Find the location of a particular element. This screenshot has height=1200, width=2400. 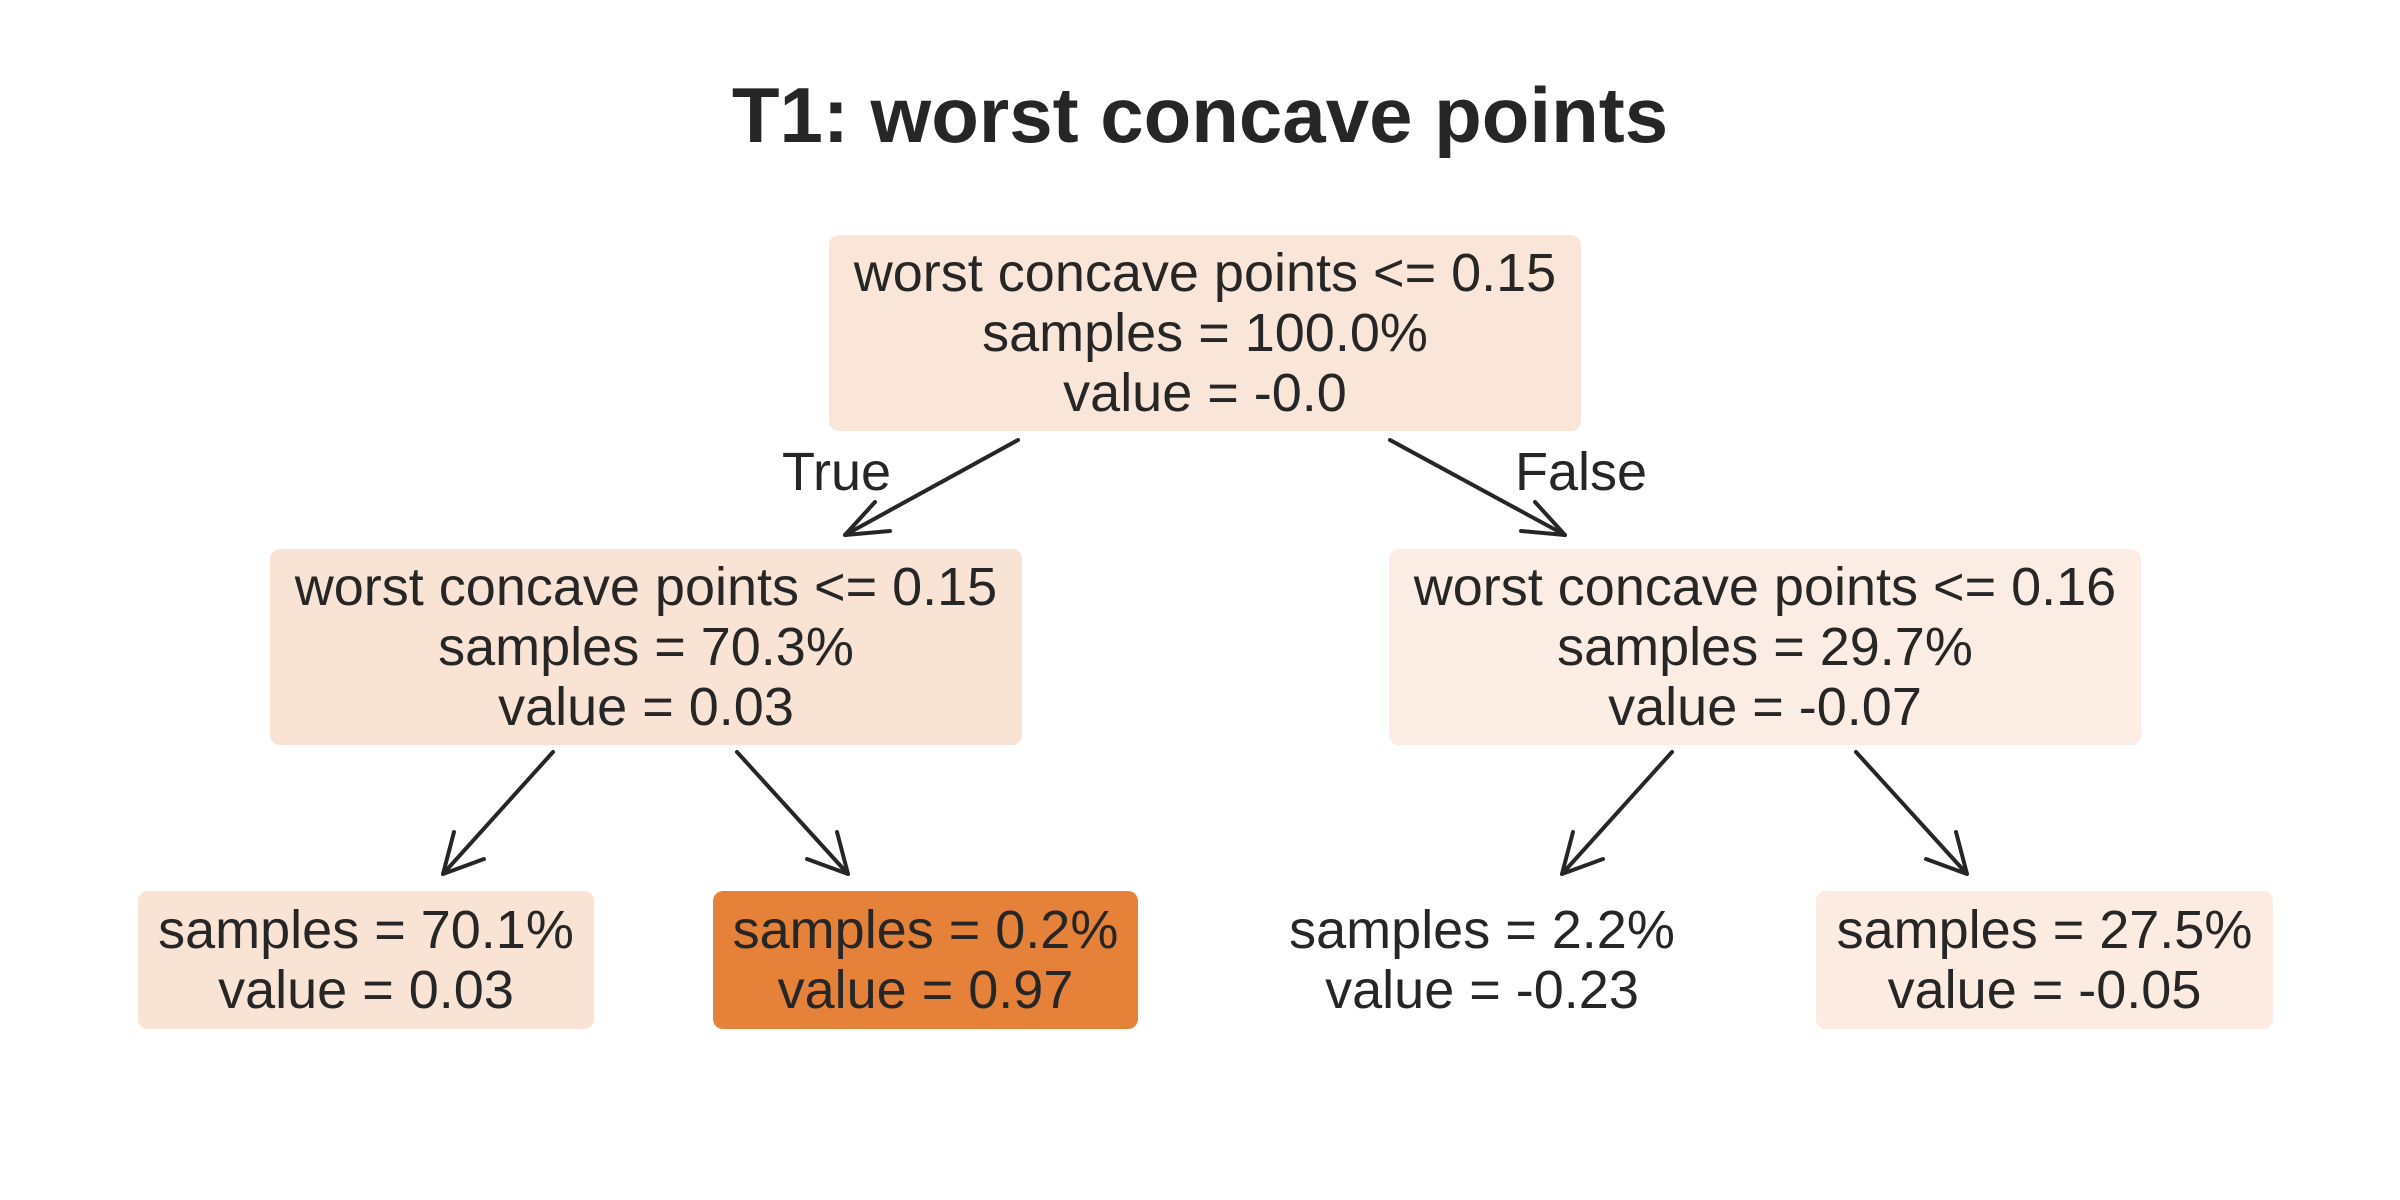

tree-leaf-rl: samples = 2.2% value = -0.23 is located at coordinates (1482, 960).